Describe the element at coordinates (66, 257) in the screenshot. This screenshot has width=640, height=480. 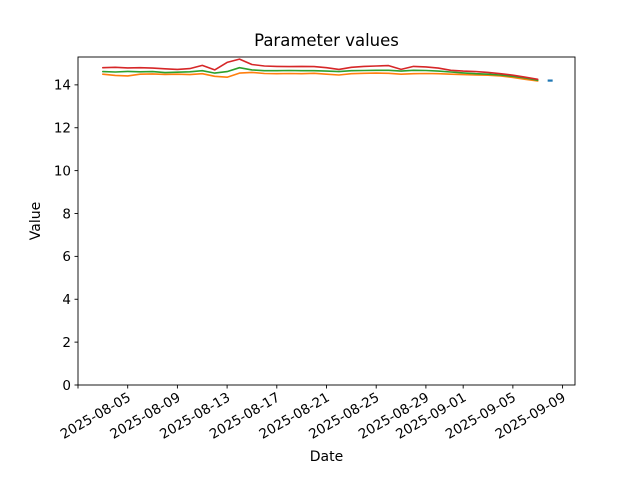
I see `y-tick-label: 6` at that location.